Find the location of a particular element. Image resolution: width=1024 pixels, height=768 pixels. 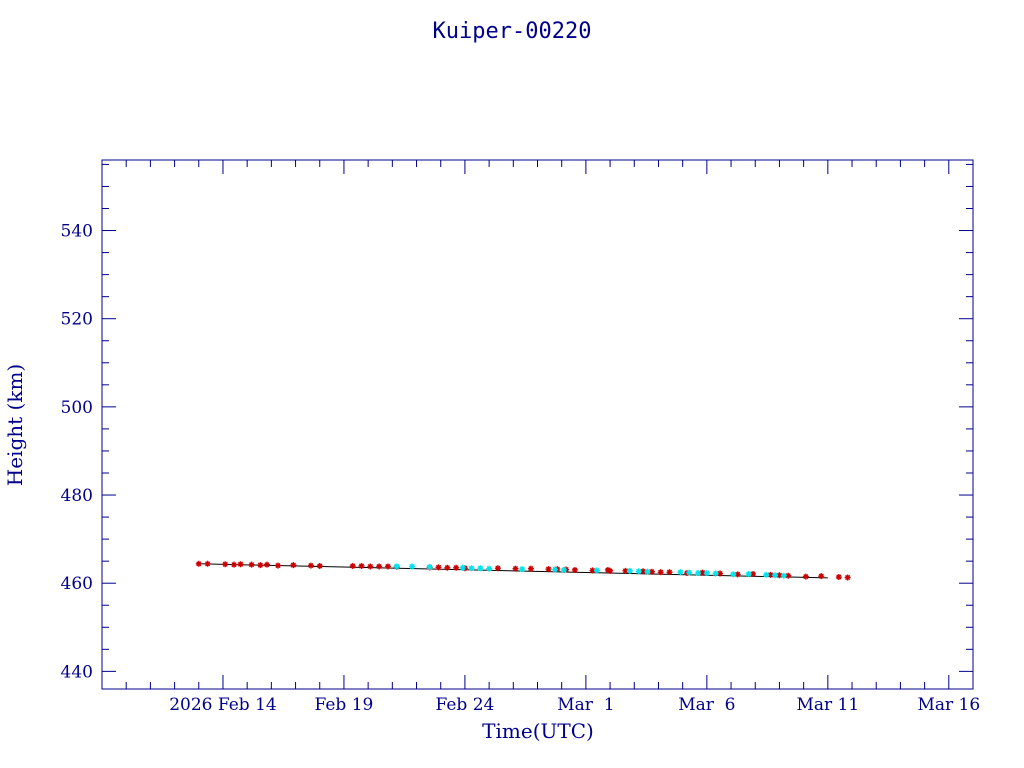

x-tick-label: Mar 16 is located at coordinates (948, 705).